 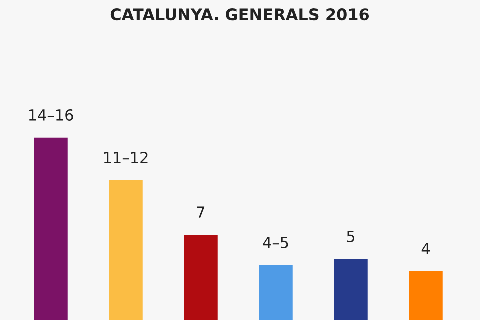 I want to click on chart-title: CATALUNYA. GENERALS 2016, so click(x=240, y=14).